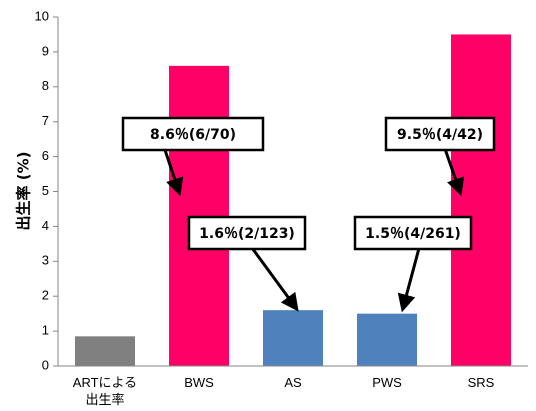  Describe the element at coordinates (45, 330) in the screenshot. I see `y-tick-label: 1` at that location.